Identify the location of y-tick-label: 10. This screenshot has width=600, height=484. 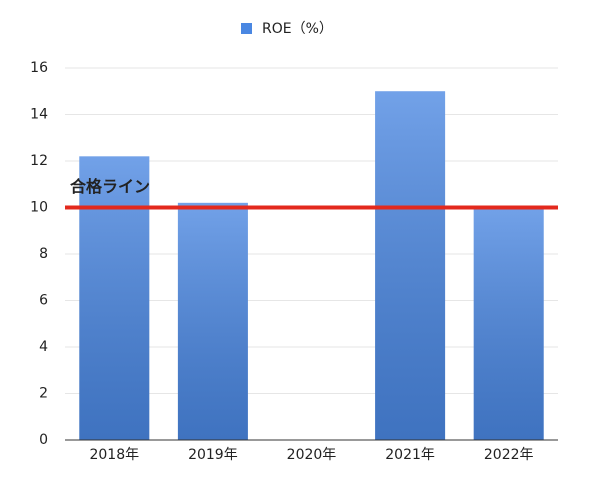
(39, 208).